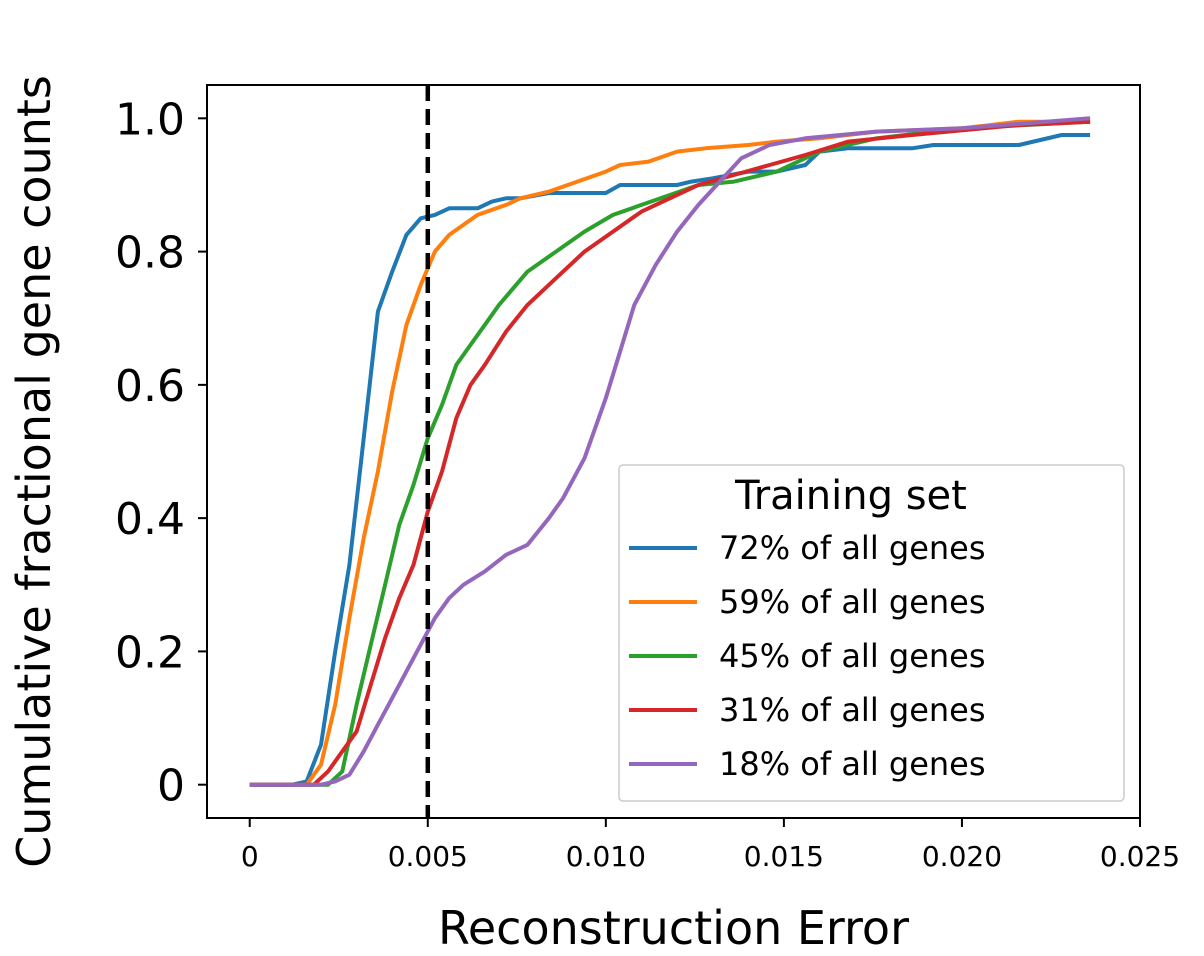 This screenshot has height=956, width=1204. Describe the element at coordinates (150, 519) in the screenshot. I see `y-tick-label: 0.4` at that location.